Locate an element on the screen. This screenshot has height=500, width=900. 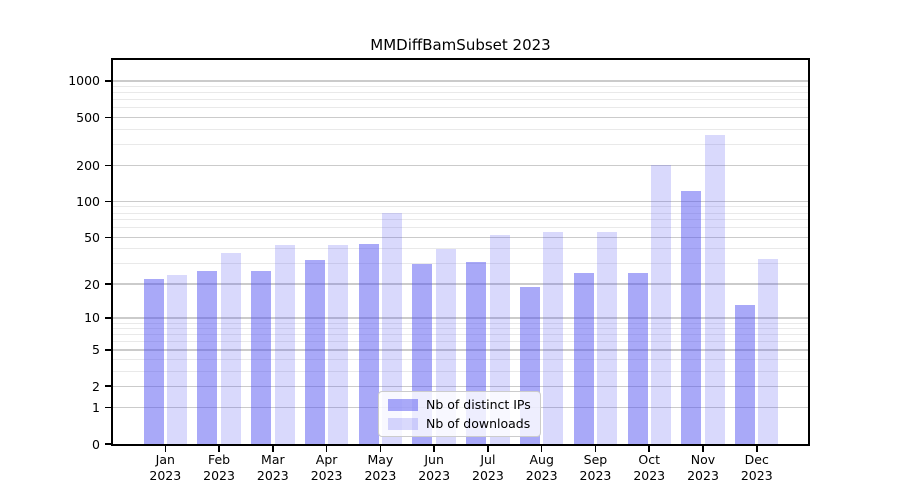
x-tick-label: Oct 2023 is located at coordinates (649, 467).